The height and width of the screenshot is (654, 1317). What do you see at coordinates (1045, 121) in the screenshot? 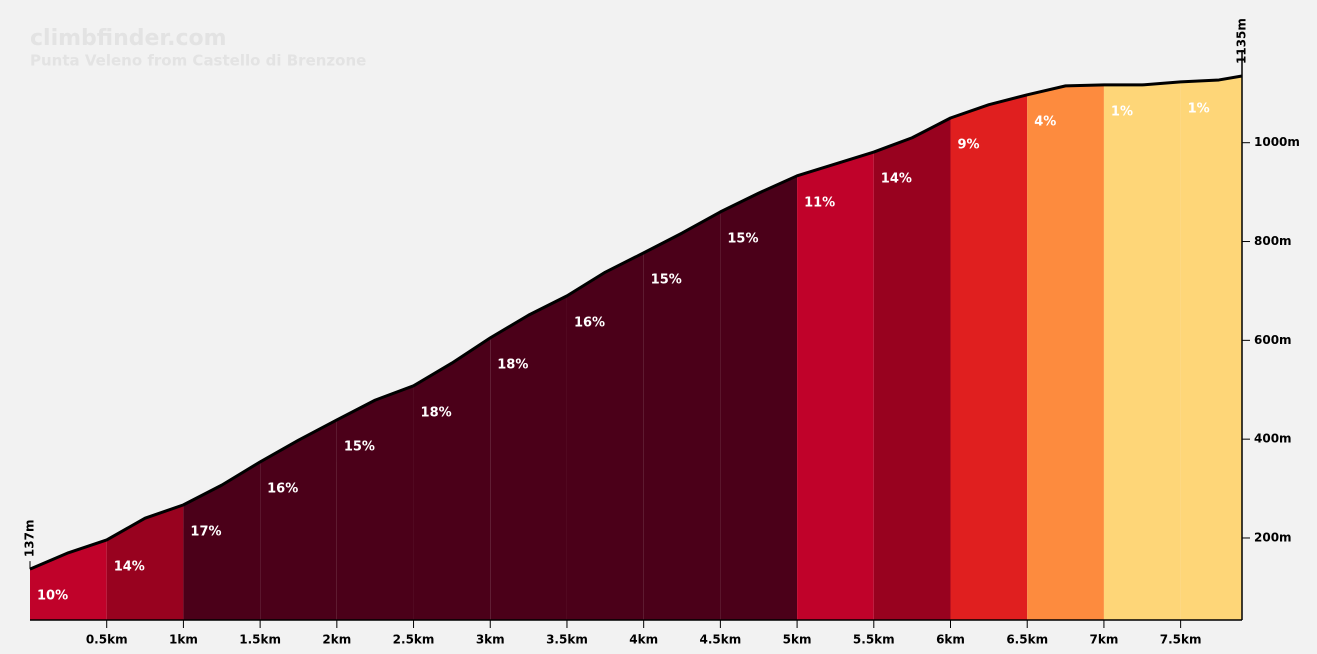
I see `gradient-label: 4%` at bounding box center [1045, 121].